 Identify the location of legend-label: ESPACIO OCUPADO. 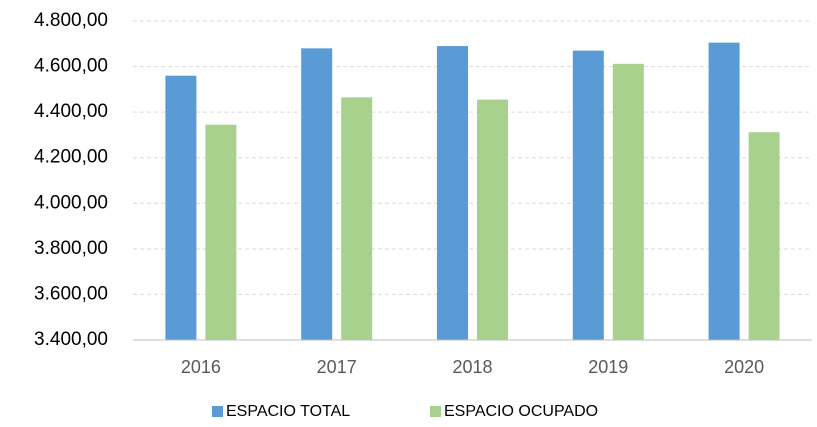
(521, 411).